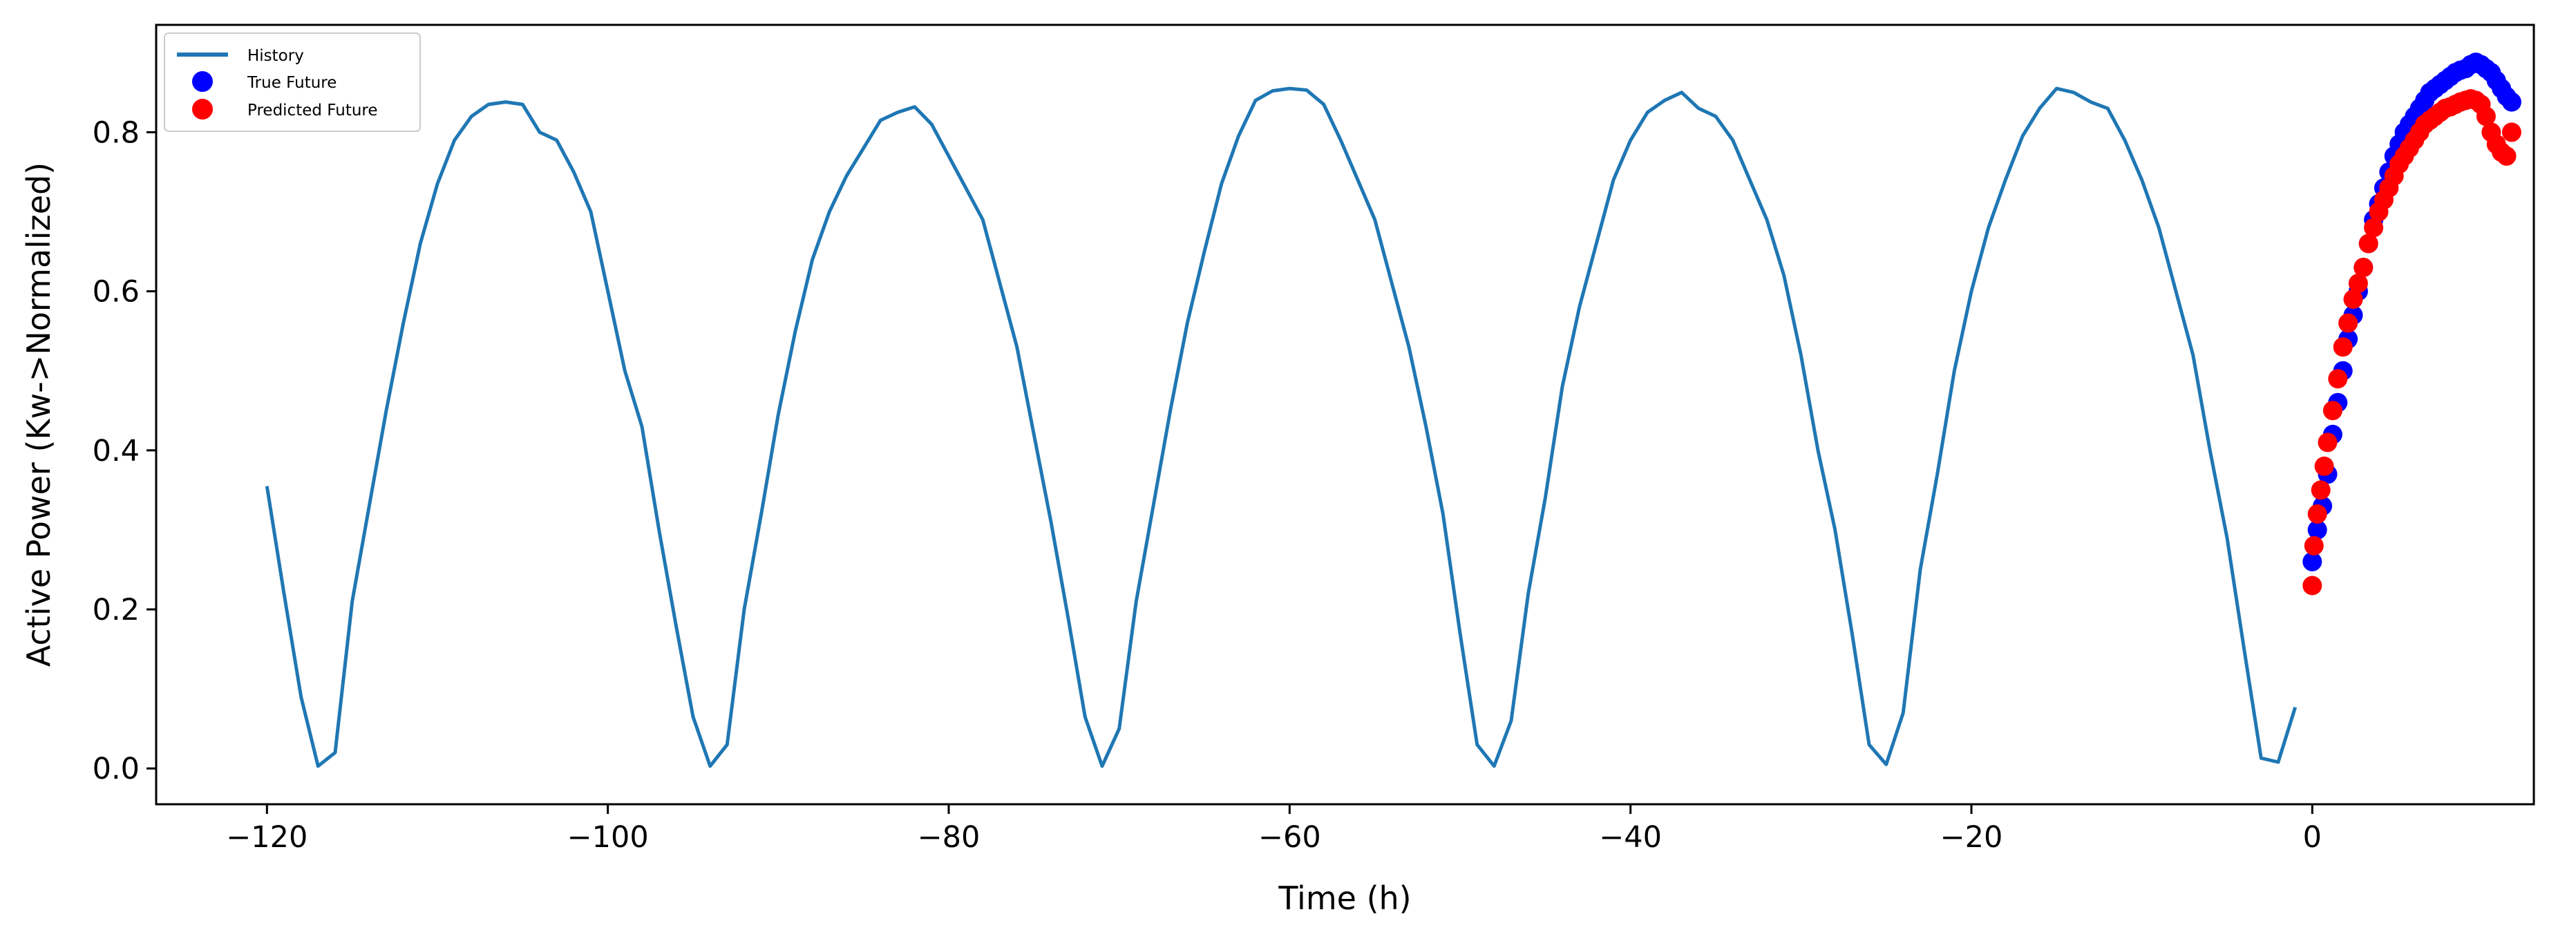  What do you see at coordinates (608, 837) in the screenshot?
I see `x-tick-label: −100` at bounding box center [608, 837].